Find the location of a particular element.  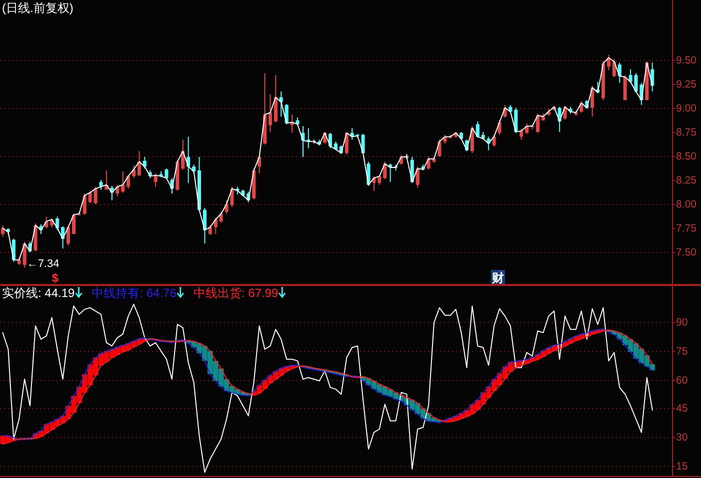

y-tick-label: 9.00 is located at coordinates (686, 108).